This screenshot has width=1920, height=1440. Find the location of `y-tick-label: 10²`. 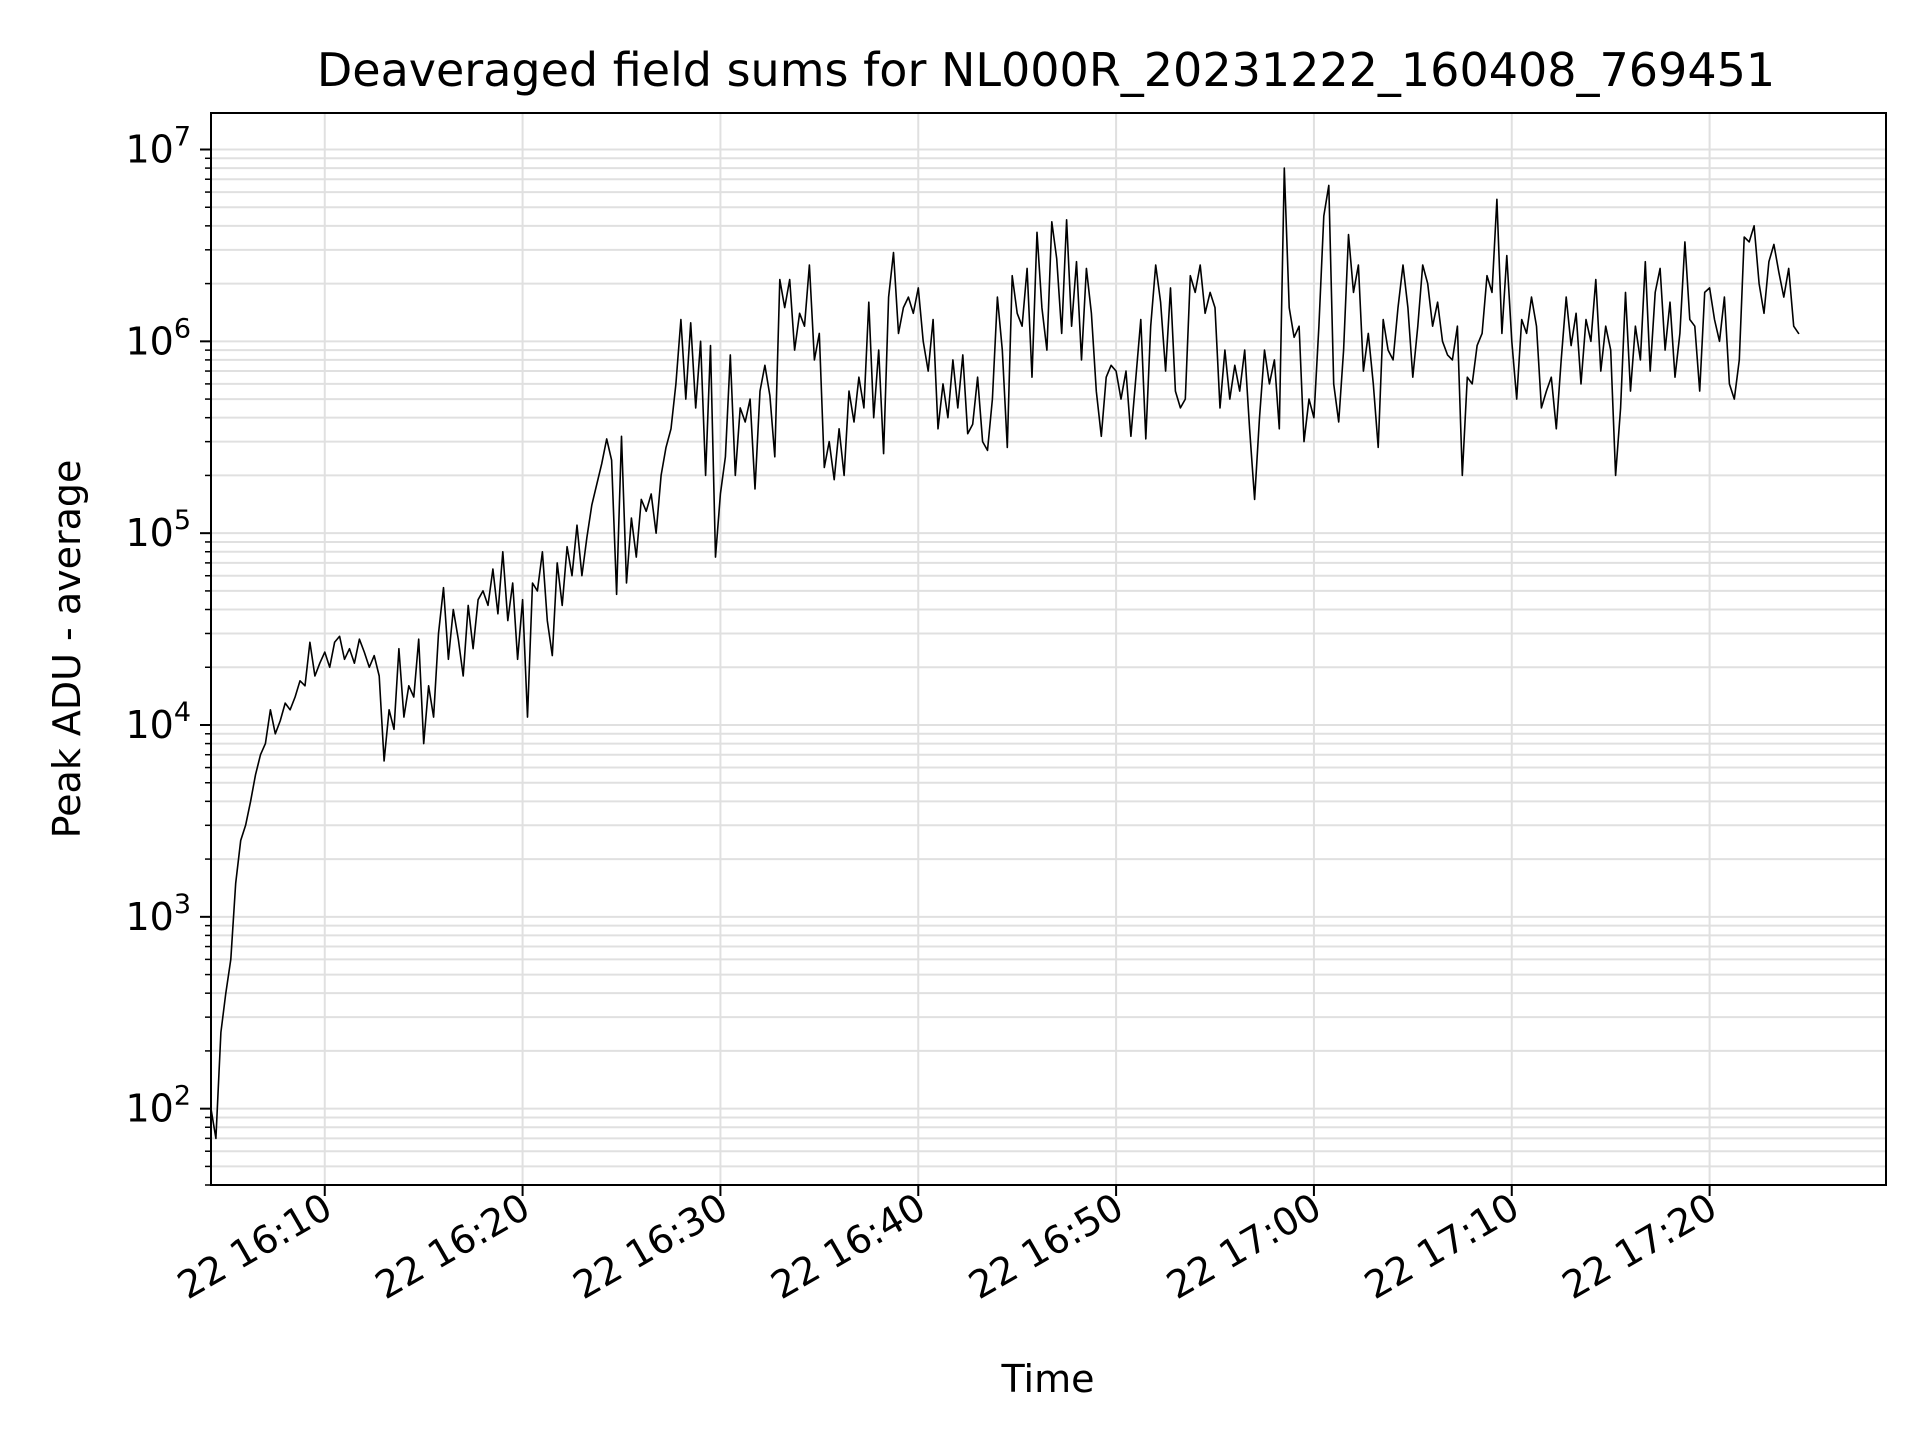

y-tick-label: 10² is located at coordinates (158, 1106).